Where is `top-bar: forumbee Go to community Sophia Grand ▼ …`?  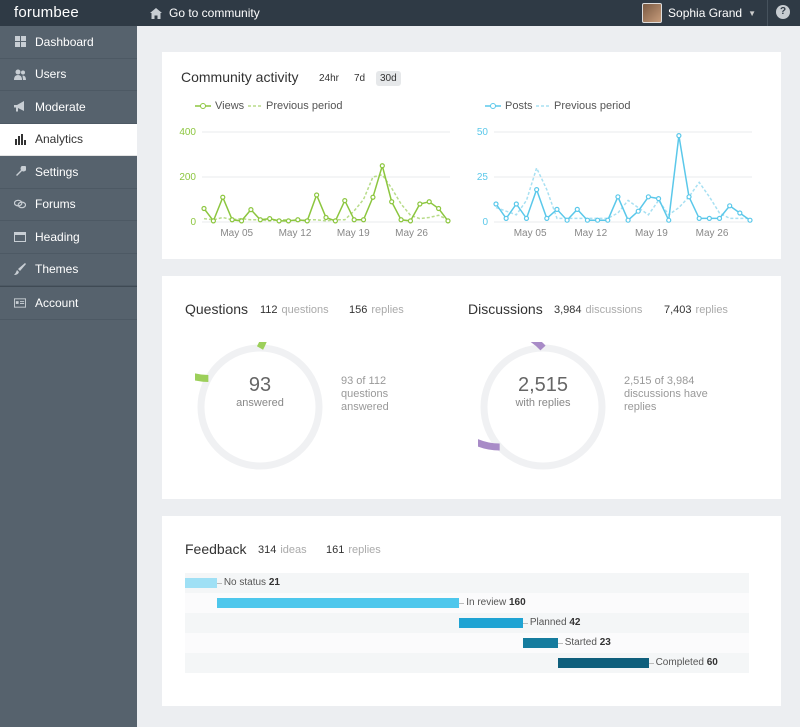 top-bar: forumbee Go to community Sophia Grand ▼ … is located at coordinates (400, 13).